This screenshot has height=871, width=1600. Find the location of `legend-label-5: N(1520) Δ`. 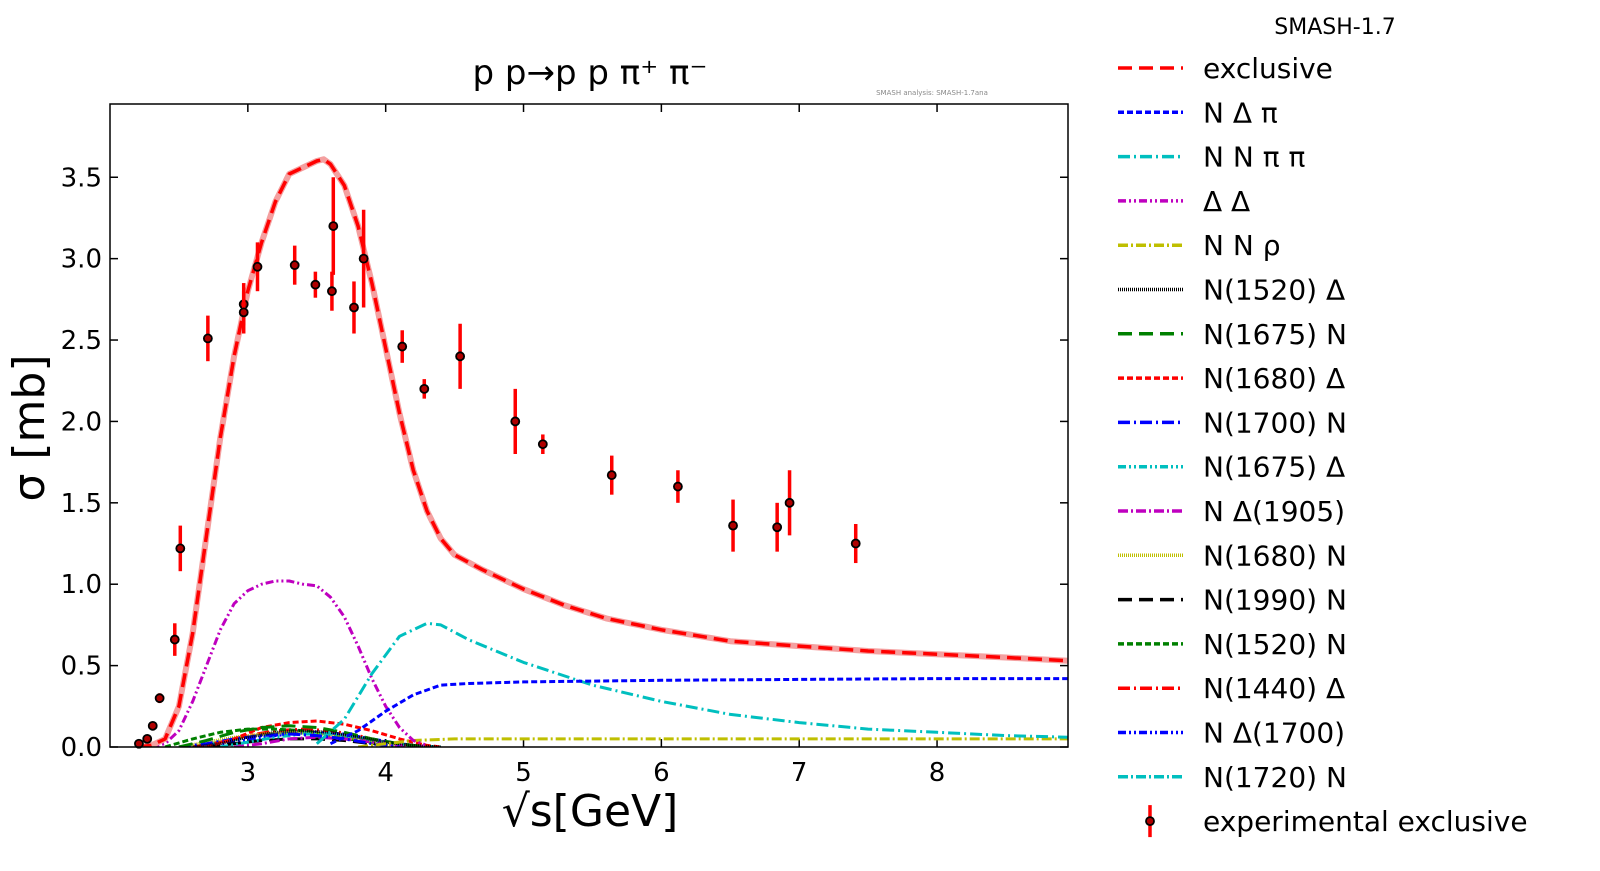

legend-label-5: N(1520) Δ is located at coordinates (1274, 290).